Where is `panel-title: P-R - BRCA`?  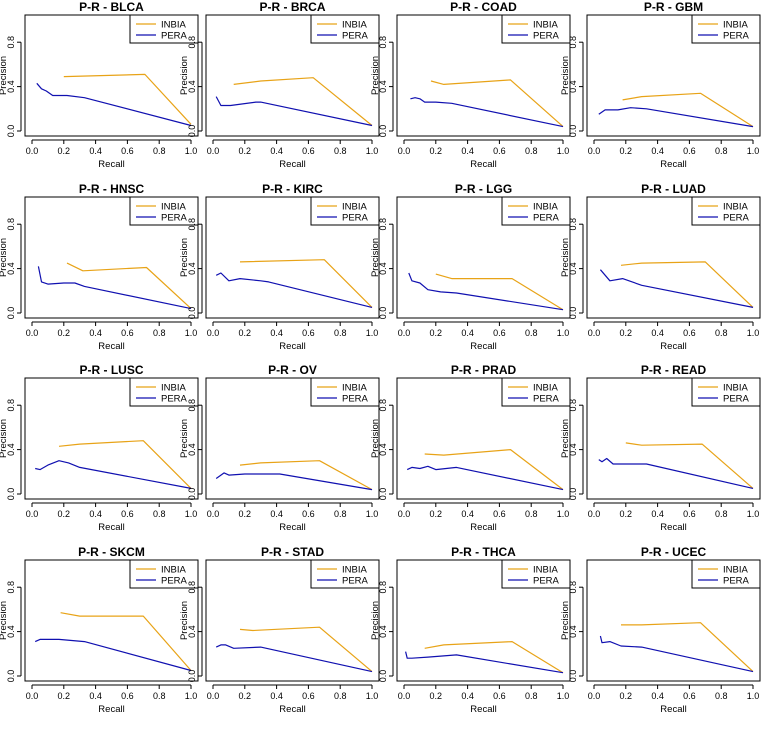
panel-title: P-R - BRCA is located at coordinates (293, 7).